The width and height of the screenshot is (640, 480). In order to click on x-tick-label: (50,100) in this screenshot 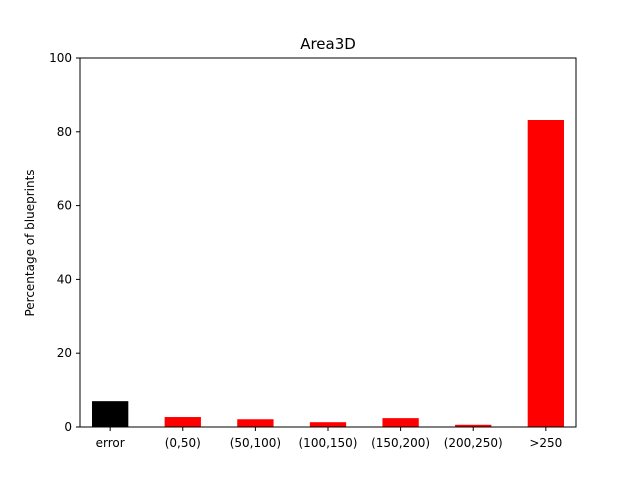, I will do `click(255, 443)`.